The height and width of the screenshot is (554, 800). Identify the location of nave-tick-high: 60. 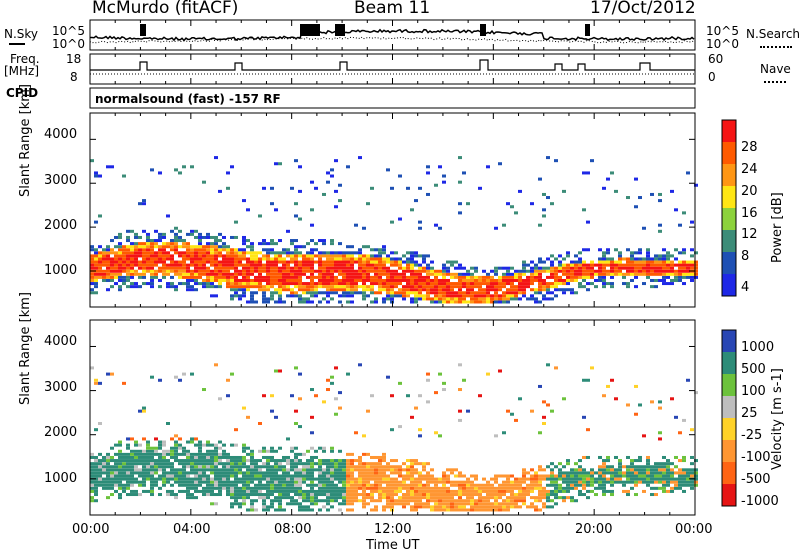
(716, 59).